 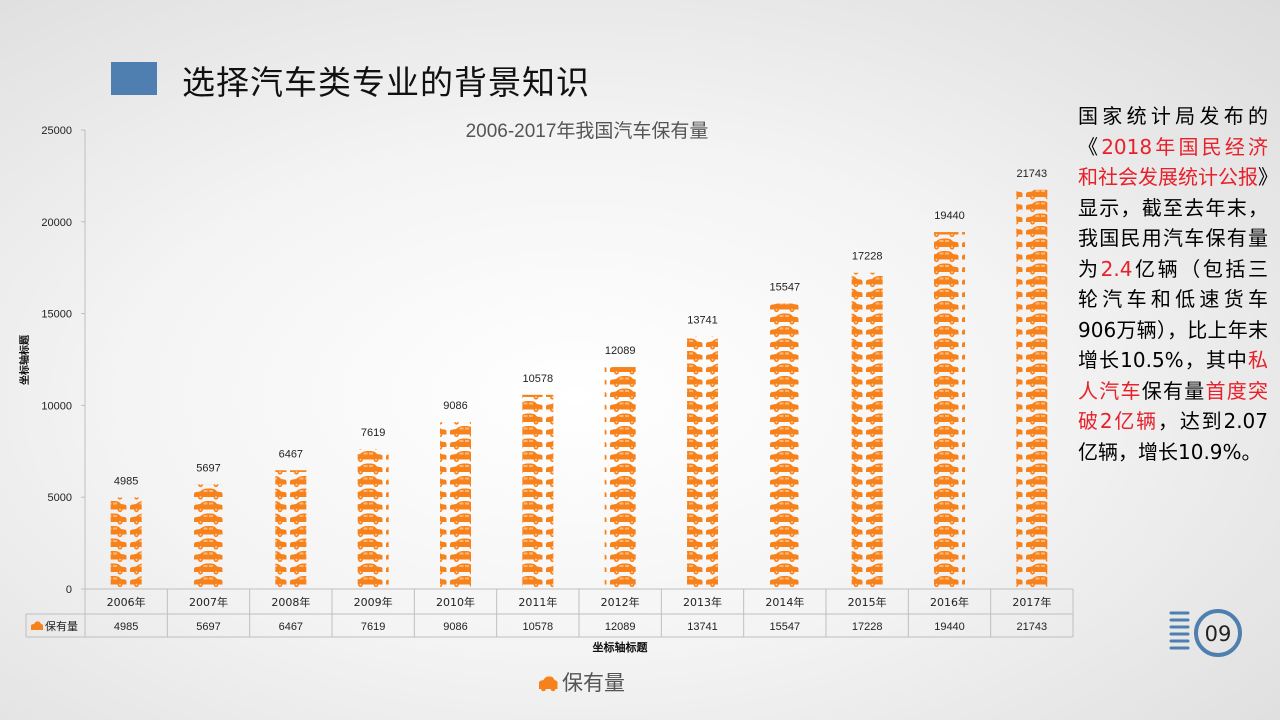 I want to click on bar-value-label: 12089, so click(x=620, y=351).